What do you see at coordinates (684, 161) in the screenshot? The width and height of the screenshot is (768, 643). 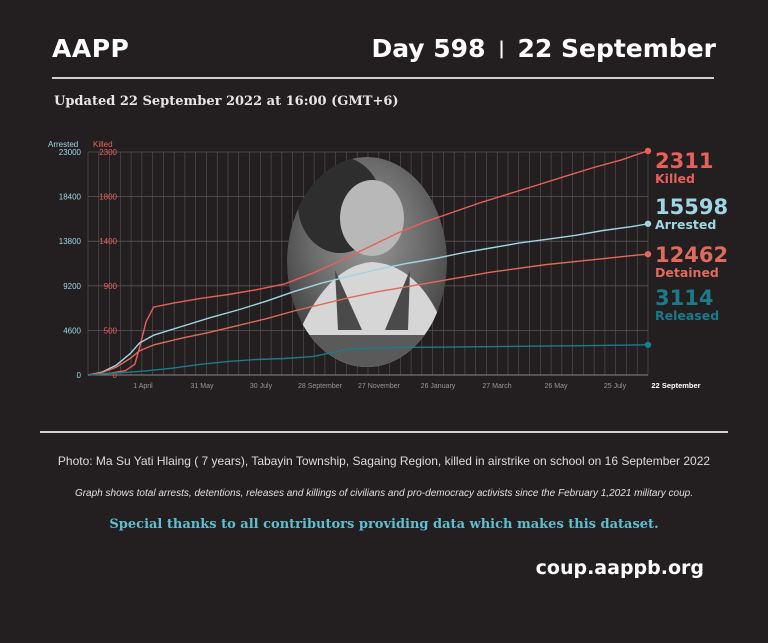 I see `value-label-killed: 2311` at bounding box center [684, 161].